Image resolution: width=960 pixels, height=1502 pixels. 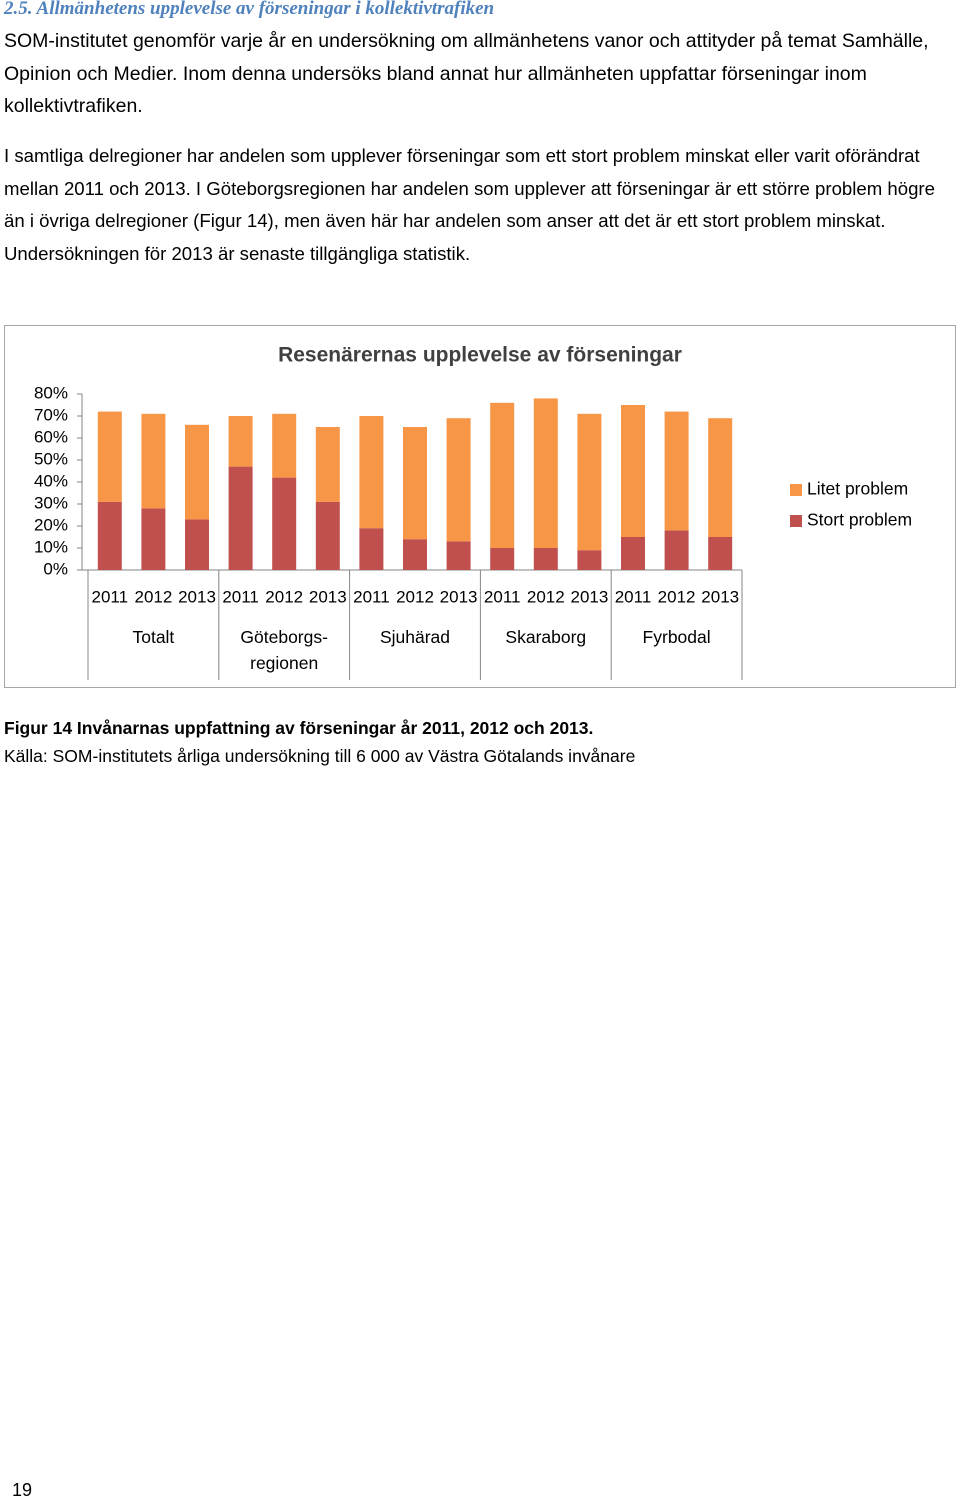 What do you see at coordinates (153, 637) in the screenshot?
I see `group-label: Totalt` at bounding box center [153, 637].